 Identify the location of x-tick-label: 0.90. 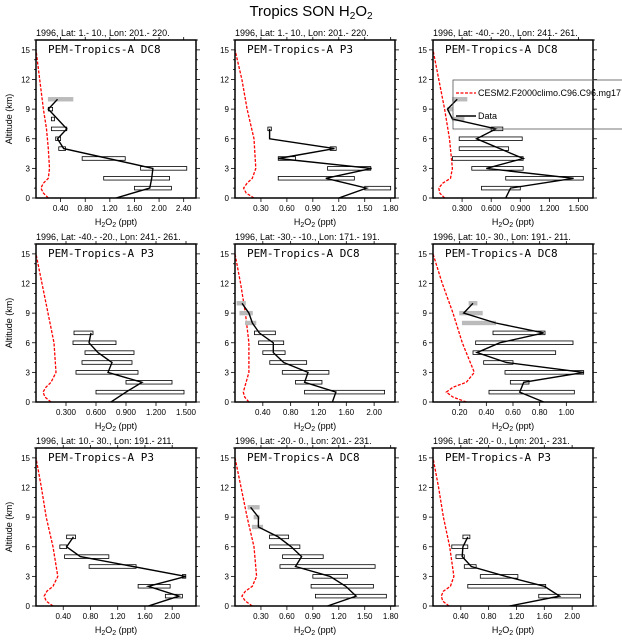
(313, 208).